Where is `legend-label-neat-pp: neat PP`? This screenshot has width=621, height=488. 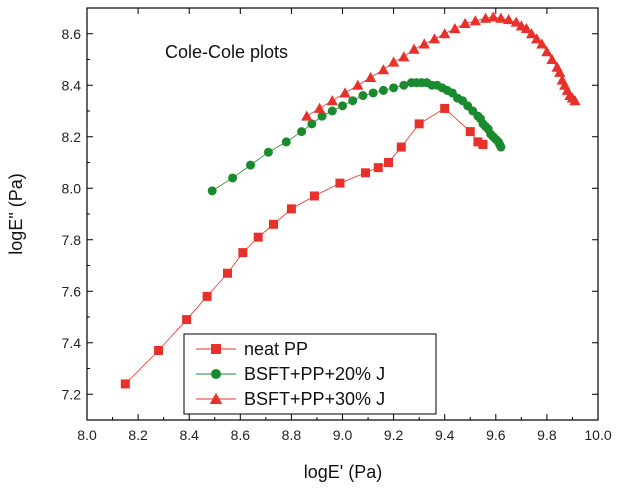
legend-label-neat-pp: neat PP is located at coordinates (276, 349).